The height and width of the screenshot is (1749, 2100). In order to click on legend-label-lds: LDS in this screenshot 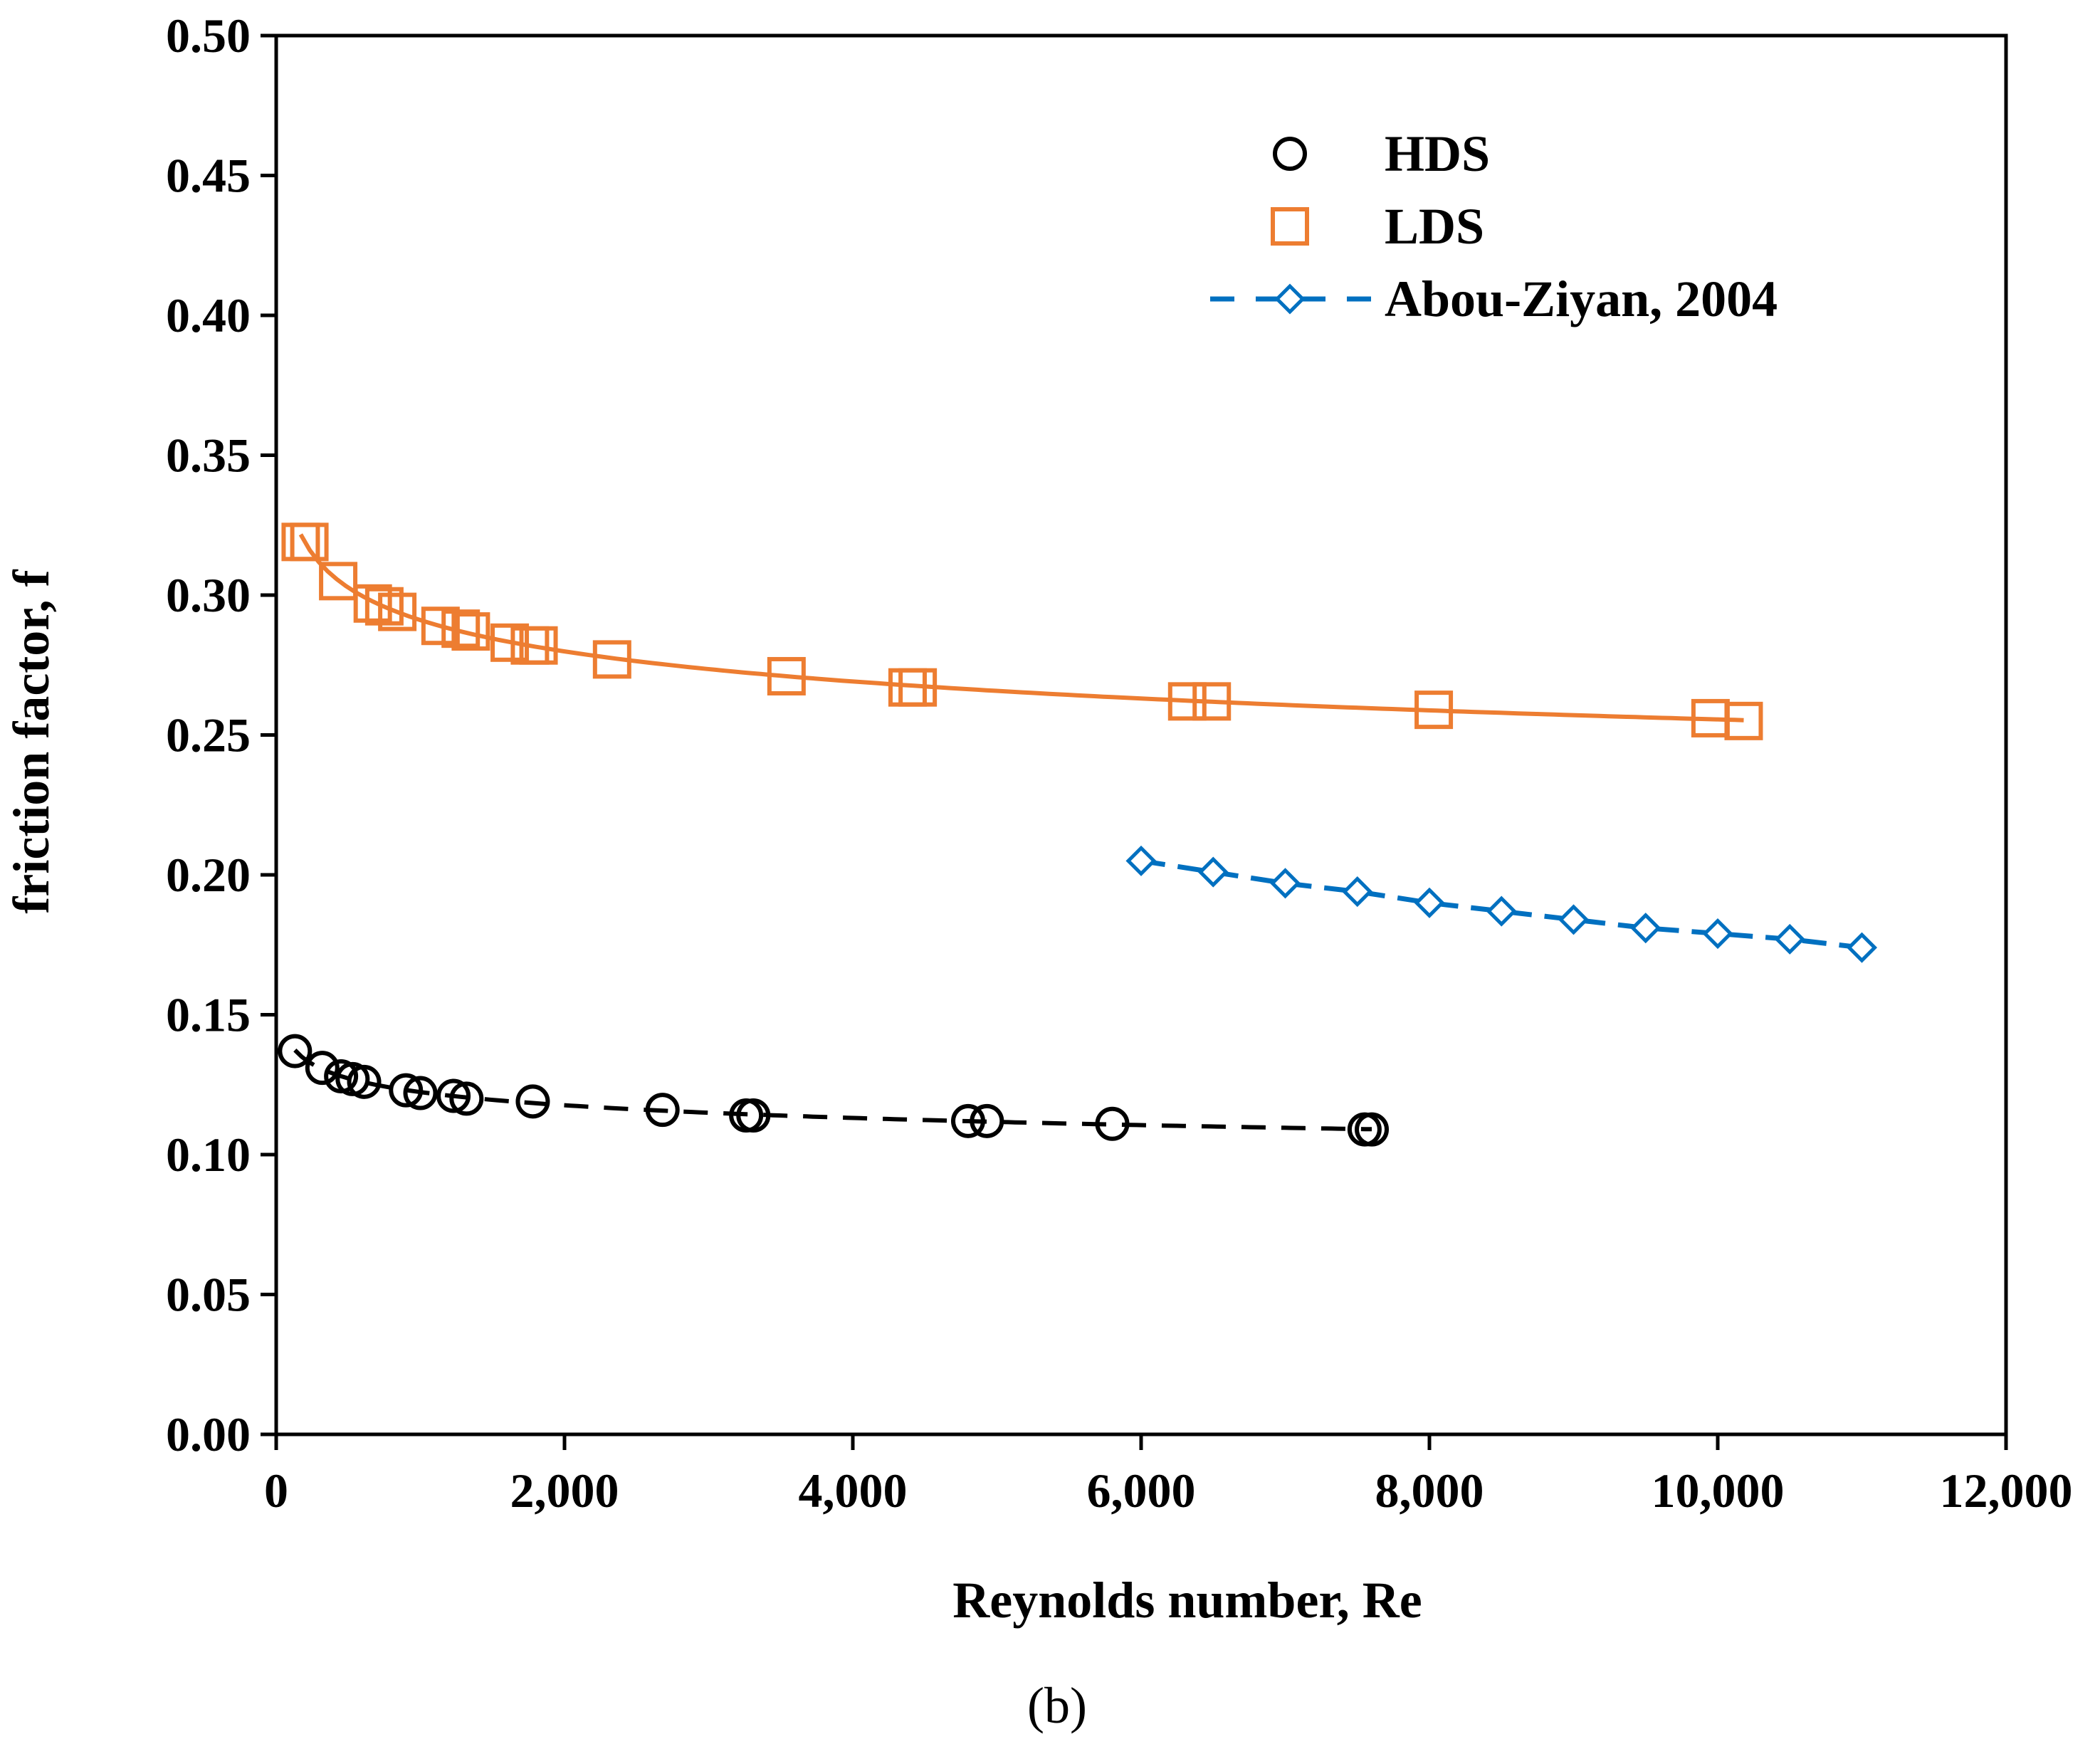, I will do `click(1434, 226)`.